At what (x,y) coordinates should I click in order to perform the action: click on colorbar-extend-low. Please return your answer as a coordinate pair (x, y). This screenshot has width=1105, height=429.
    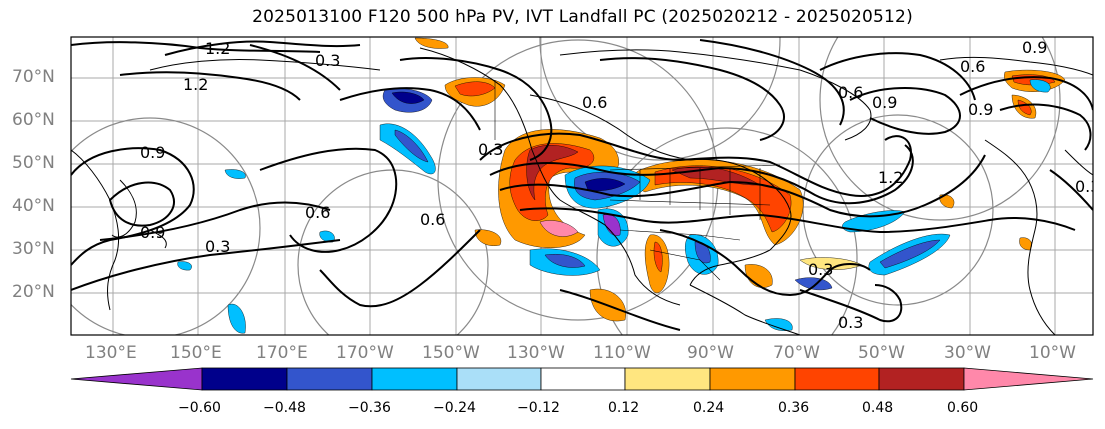
    Looking at the image, I should click on (136, 379).